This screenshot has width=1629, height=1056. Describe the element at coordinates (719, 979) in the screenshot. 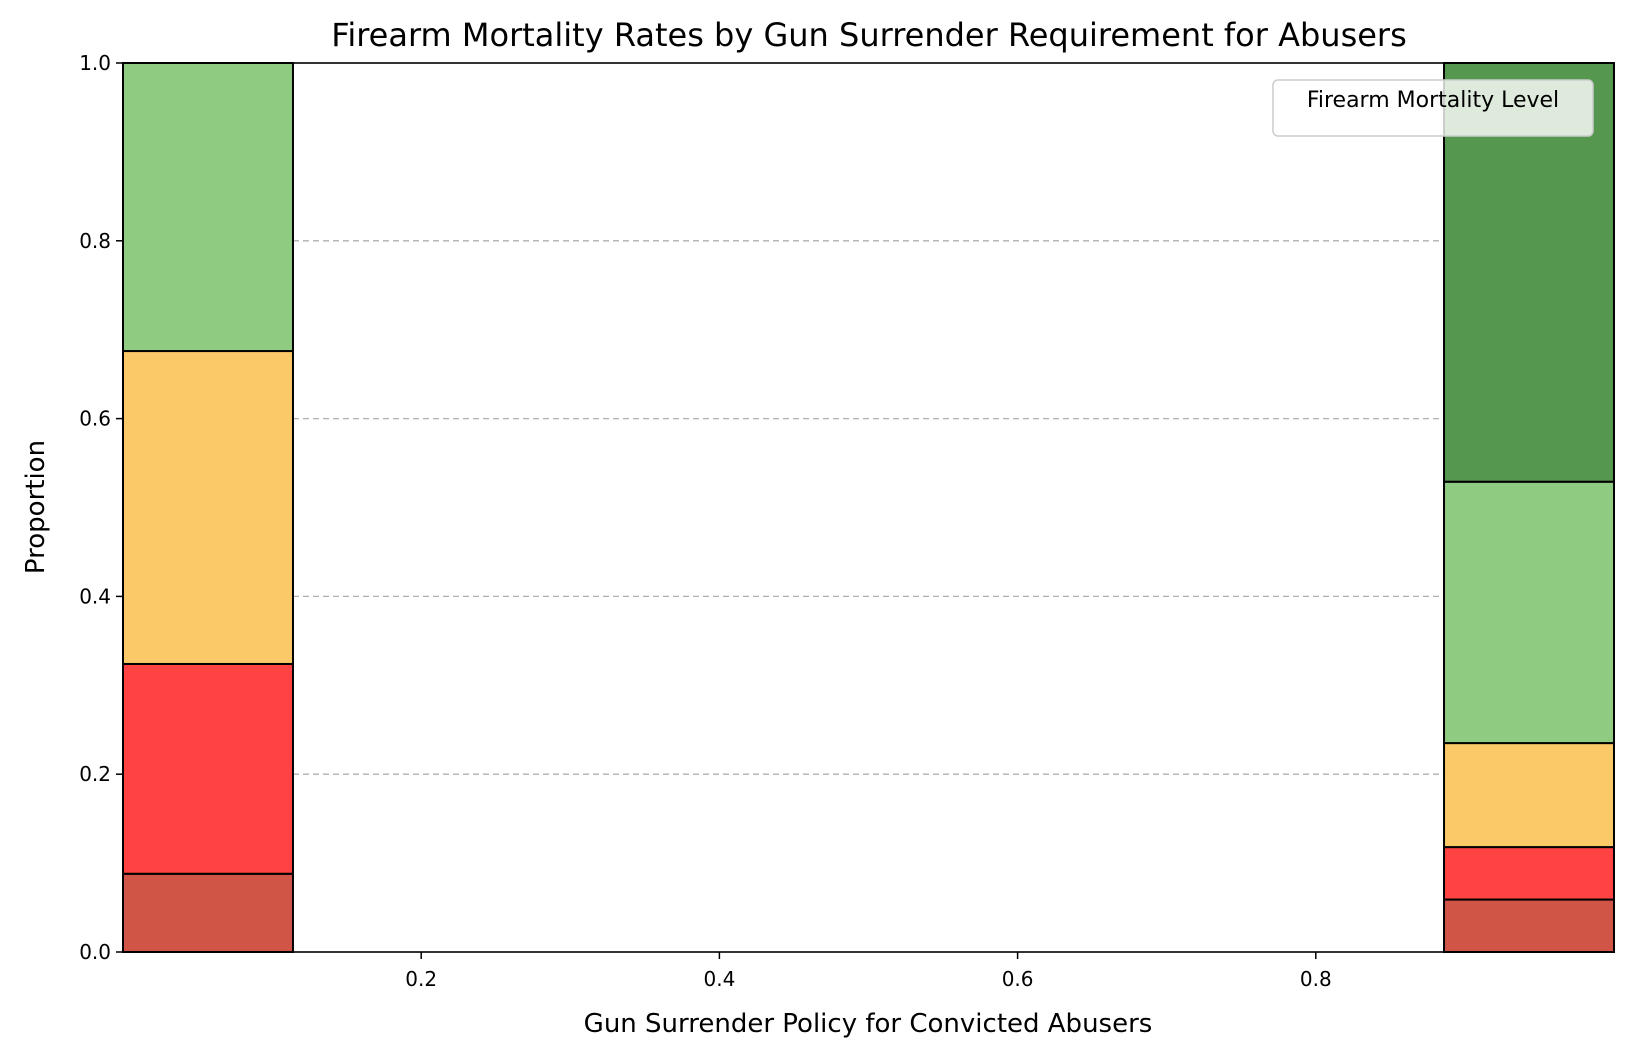

I see `x-tick-label: 0.4` at that location.